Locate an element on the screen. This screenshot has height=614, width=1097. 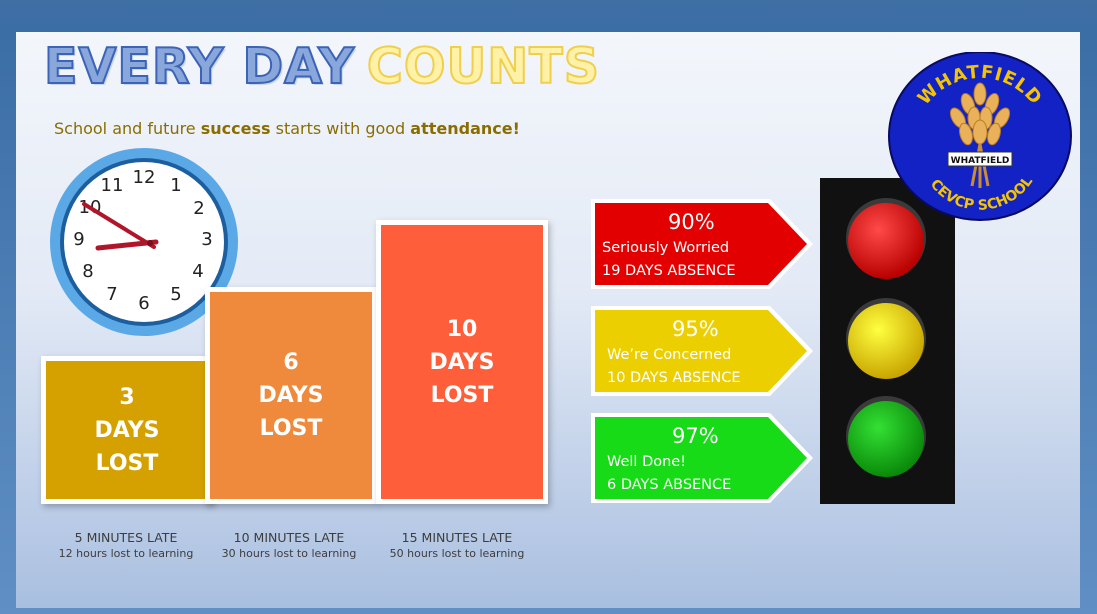
attendance-arrow-green: 97% Well Done! 6 DAYS ABSENCE is located at coordinates (703, 458).